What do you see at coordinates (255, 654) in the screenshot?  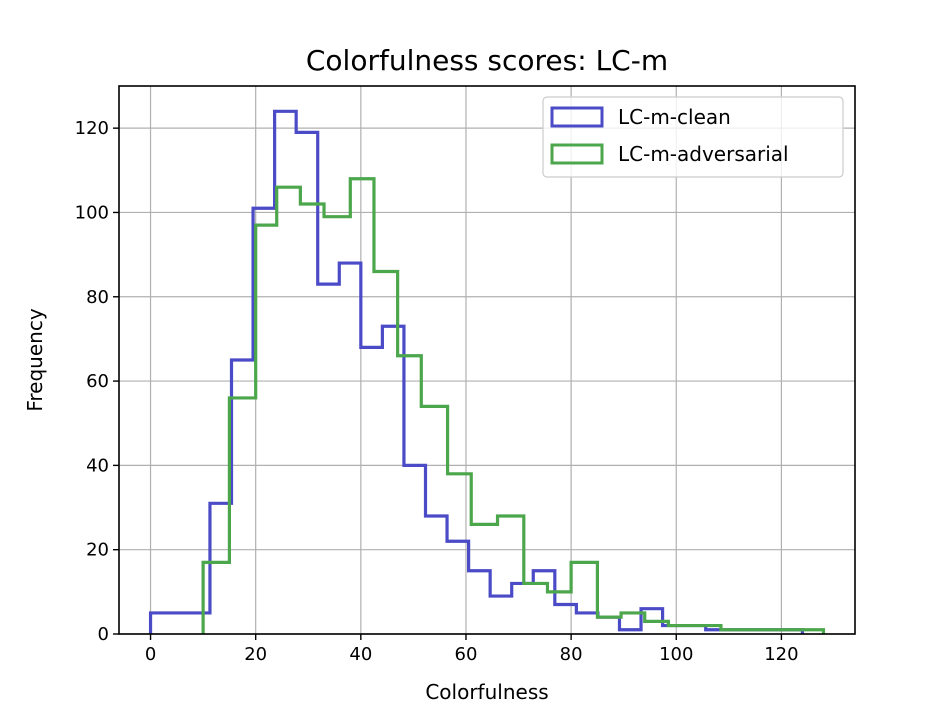 I see `x-tick-label: 20` at bounding box center [255, 654].